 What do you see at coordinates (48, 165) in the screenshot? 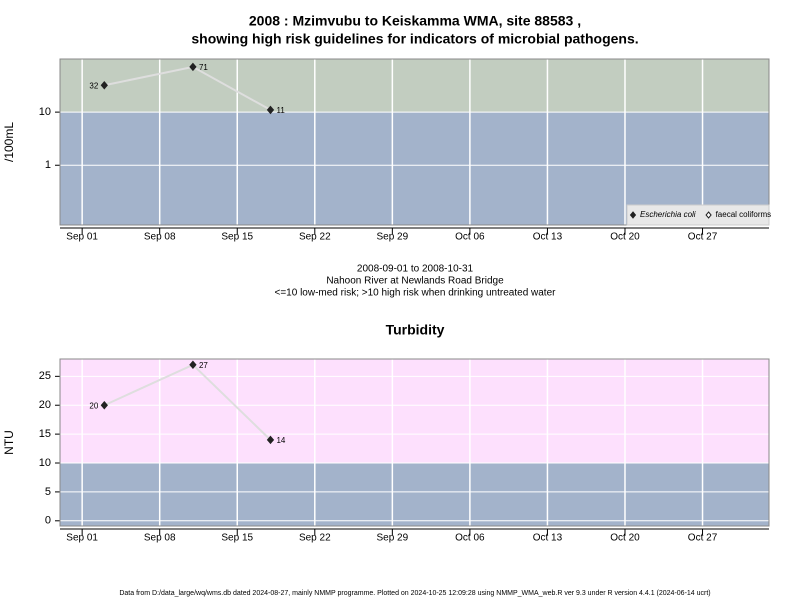
I see `y-tick-label: 1` at bounding box center [48, 165].